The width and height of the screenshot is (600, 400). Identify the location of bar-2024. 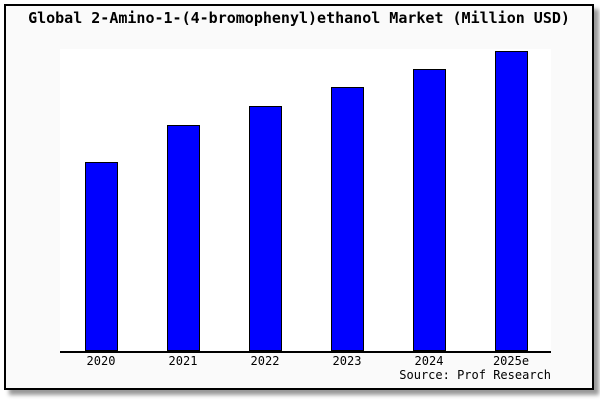
(429, 210).